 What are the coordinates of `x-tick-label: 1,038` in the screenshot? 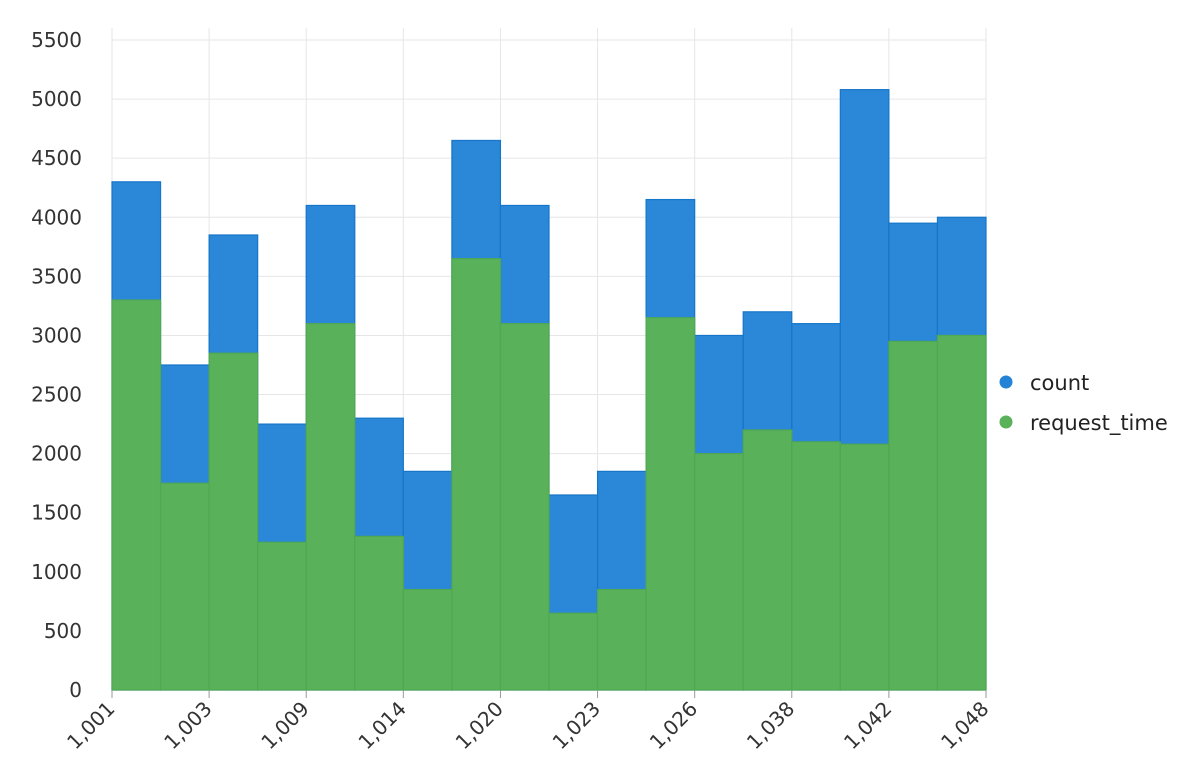 It's located at (770, 725).